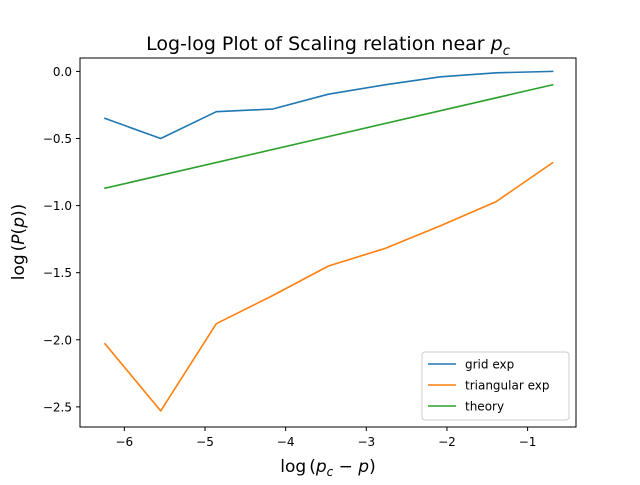 The width and height of the screenshot is (640, 485). I want to click on legend-label: grid exp, so click(489, 365).